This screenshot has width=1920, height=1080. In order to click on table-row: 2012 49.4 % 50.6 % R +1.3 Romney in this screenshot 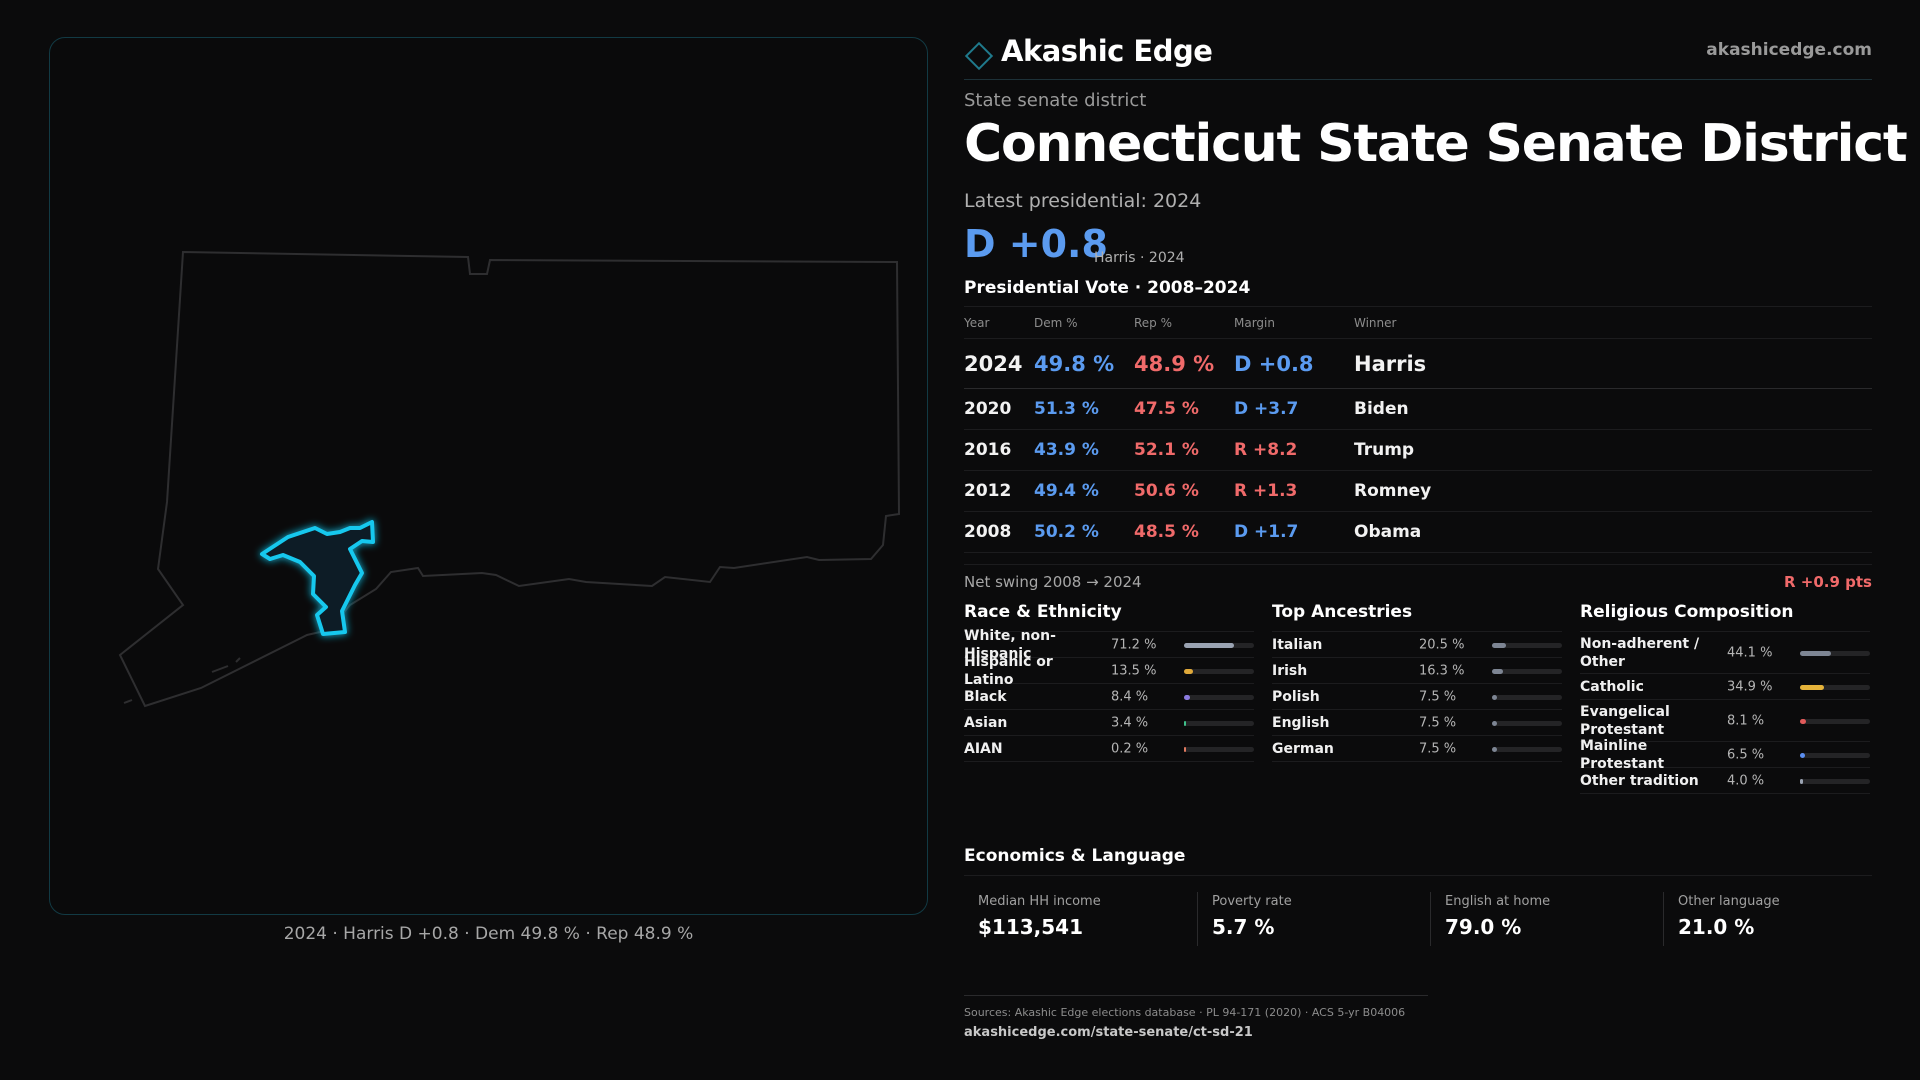, I will do `click(1418, 491)`.